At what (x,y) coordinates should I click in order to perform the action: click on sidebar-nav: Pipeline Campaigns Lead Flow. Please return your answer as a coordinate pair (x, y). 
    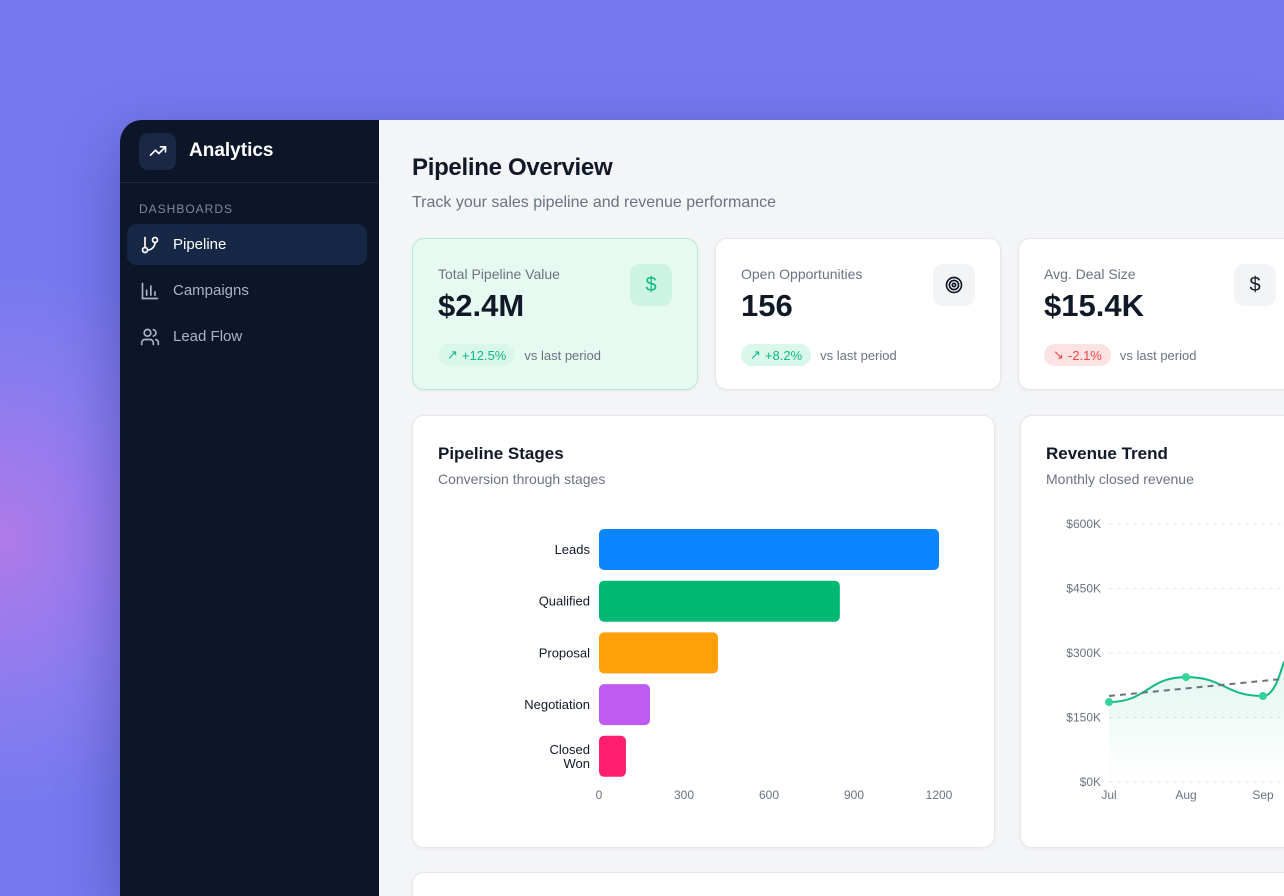
    Looking at the image, I should click on (247, 290).